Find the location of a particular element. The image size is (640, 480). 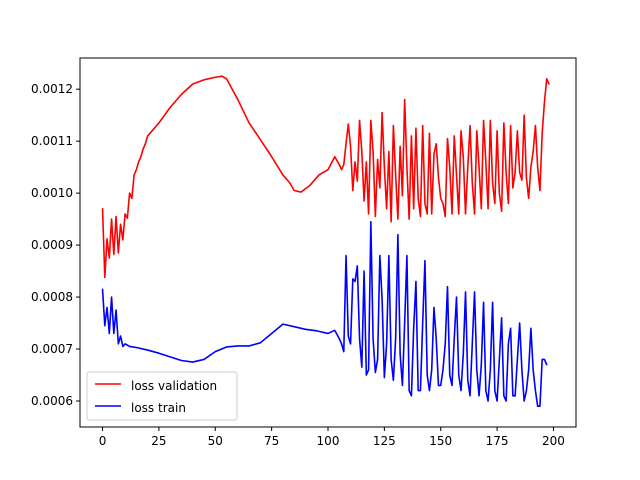

y-tick-label: 0.0009 is located at coordinates (52, 245).